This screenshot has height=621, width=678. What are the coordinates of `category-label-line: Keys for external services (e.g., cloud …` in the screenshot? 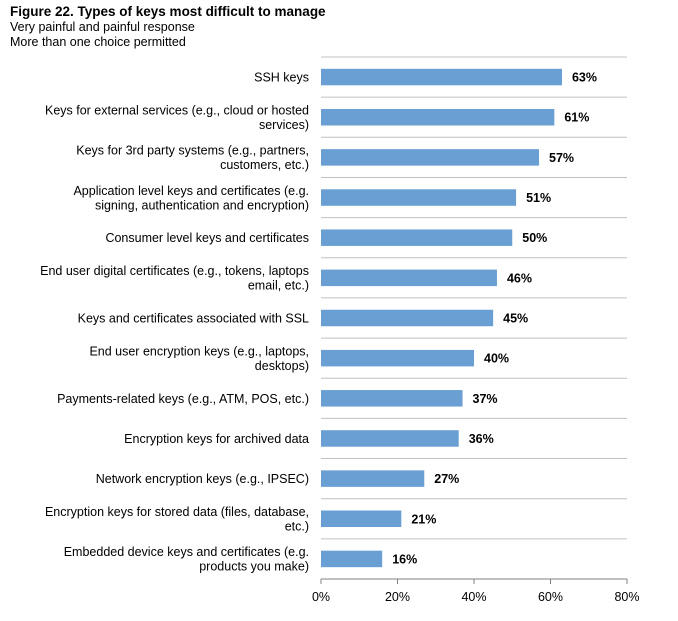 It's located at (177, 110).